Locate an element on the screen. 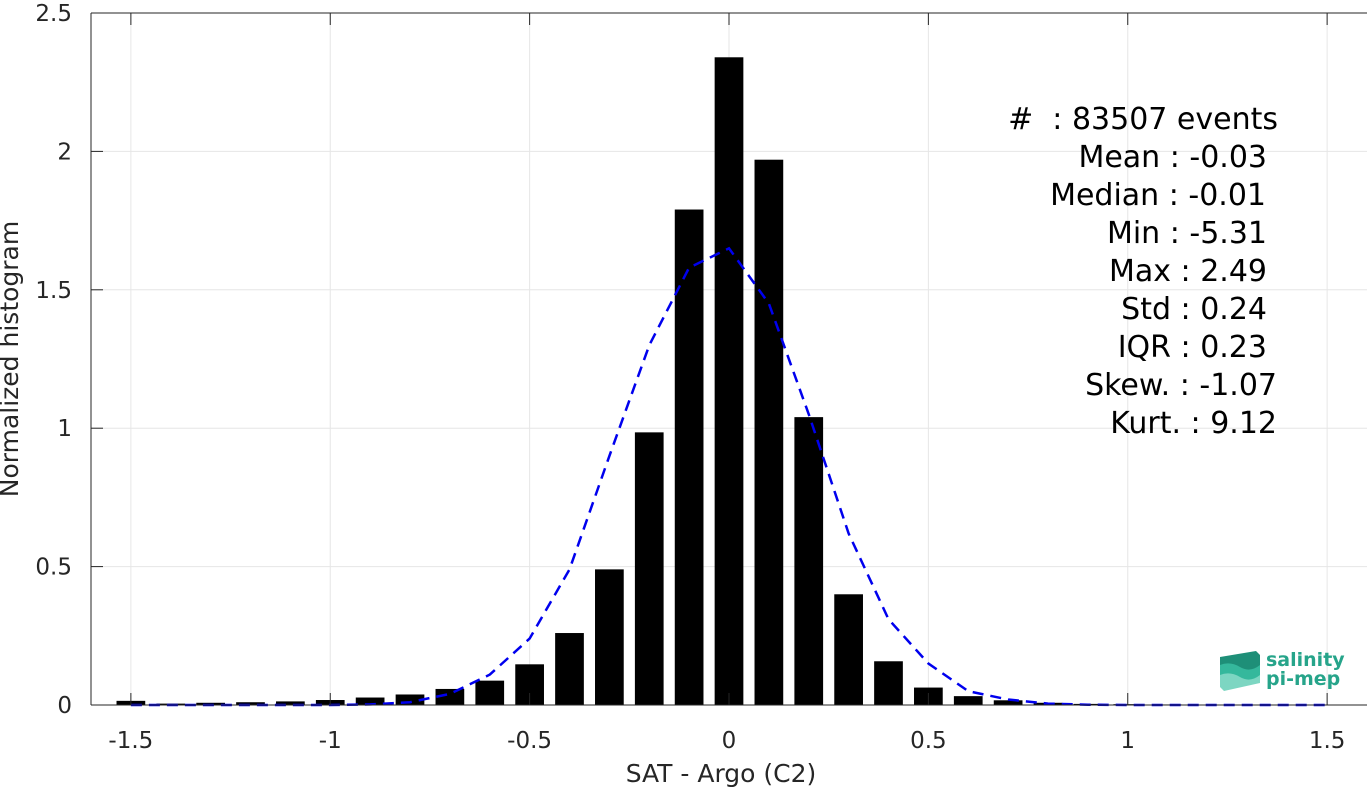  y-tick-label: 1 is located at coordinates (64, 429).